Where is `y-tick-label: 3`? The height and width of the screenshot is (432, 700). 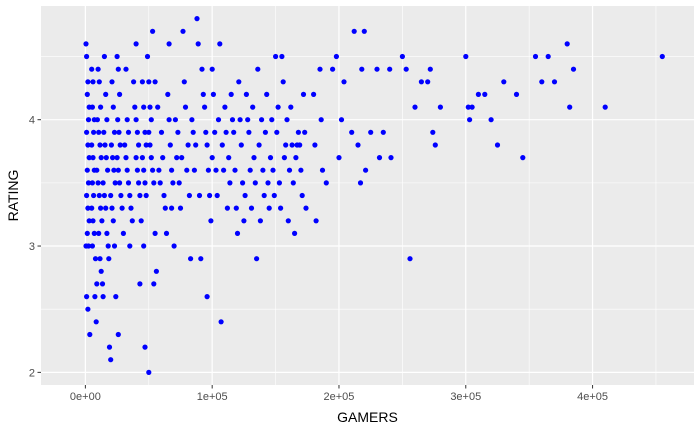
y-tick-label: 3 is located at coordinates (32, 247).